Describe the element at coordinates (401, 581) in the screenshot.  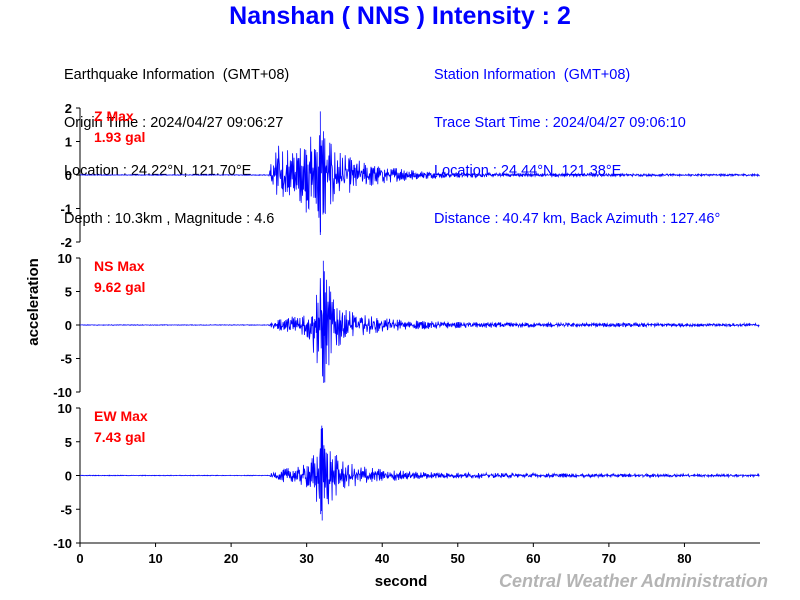
I see `x-axis-label: second` at that location.